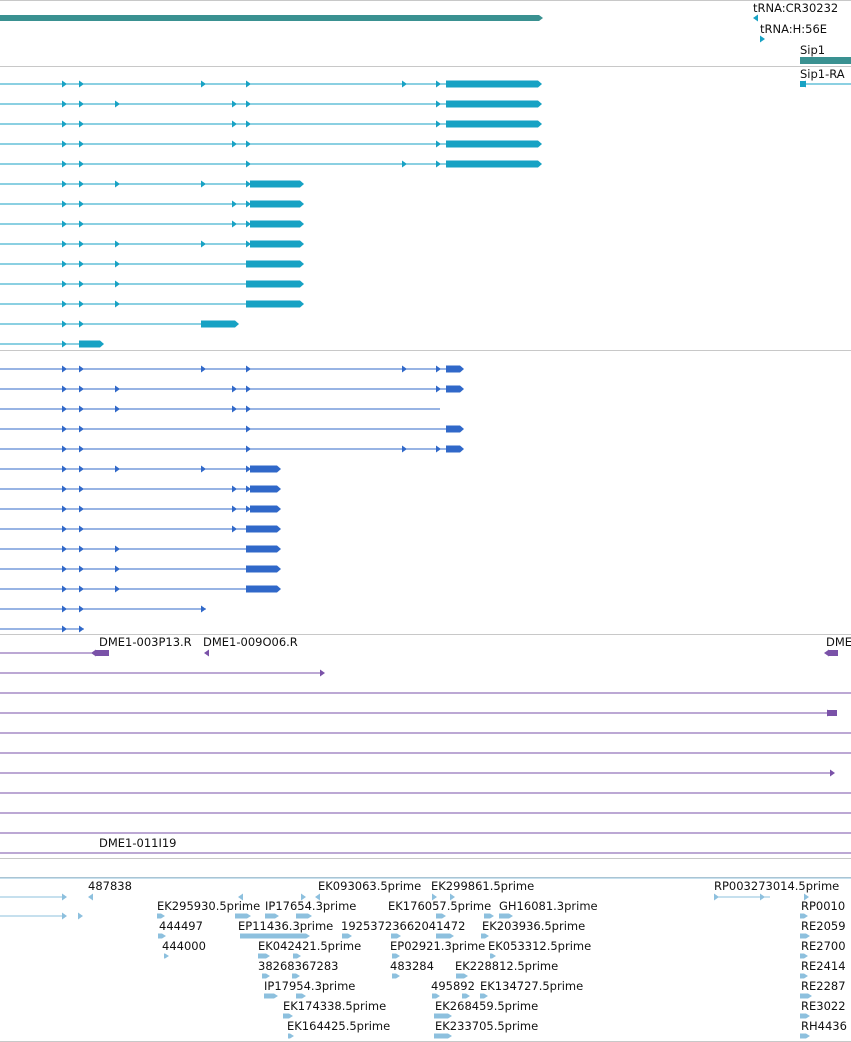 The image size is (851, 1042). What do you see at coordinates (487, 1026) in the screenshot?
I see `est-label: EK233705.5prime` at bounding box center [487, 1026].